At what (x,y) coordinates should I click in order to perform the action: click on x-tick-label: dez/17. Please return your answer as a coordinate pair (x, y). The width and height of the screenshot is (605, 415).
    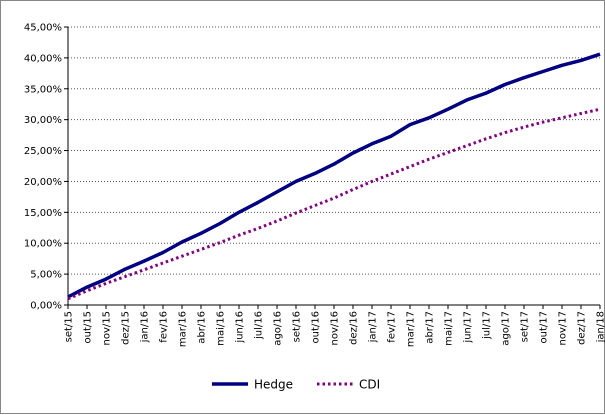
    Looking at the image, I should click on (582, 328).